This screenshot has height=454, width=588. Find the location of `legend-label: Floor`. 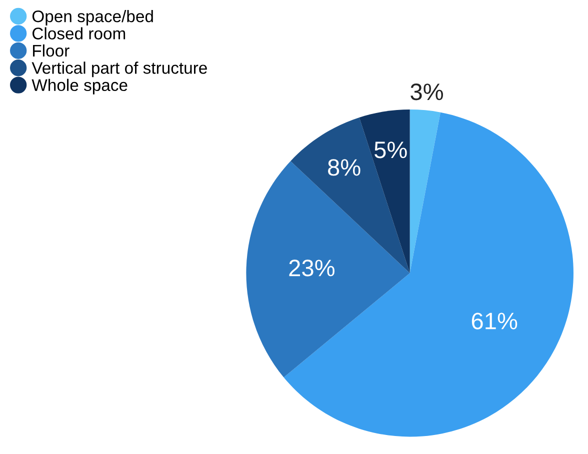

legend-label: Floor is located at coordinates (51, 50).